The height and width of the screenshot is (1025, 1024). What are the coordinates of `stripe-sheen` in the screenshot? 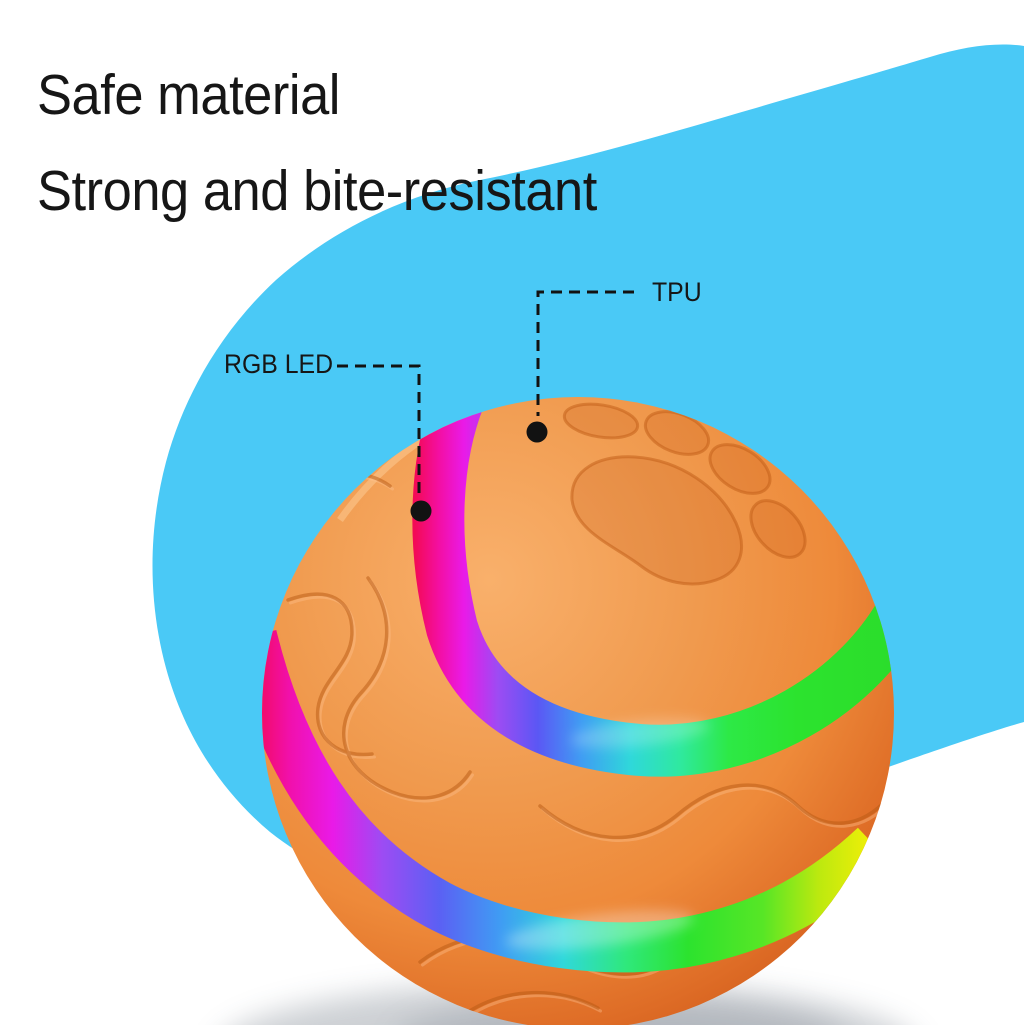 It's located at (607, 834).